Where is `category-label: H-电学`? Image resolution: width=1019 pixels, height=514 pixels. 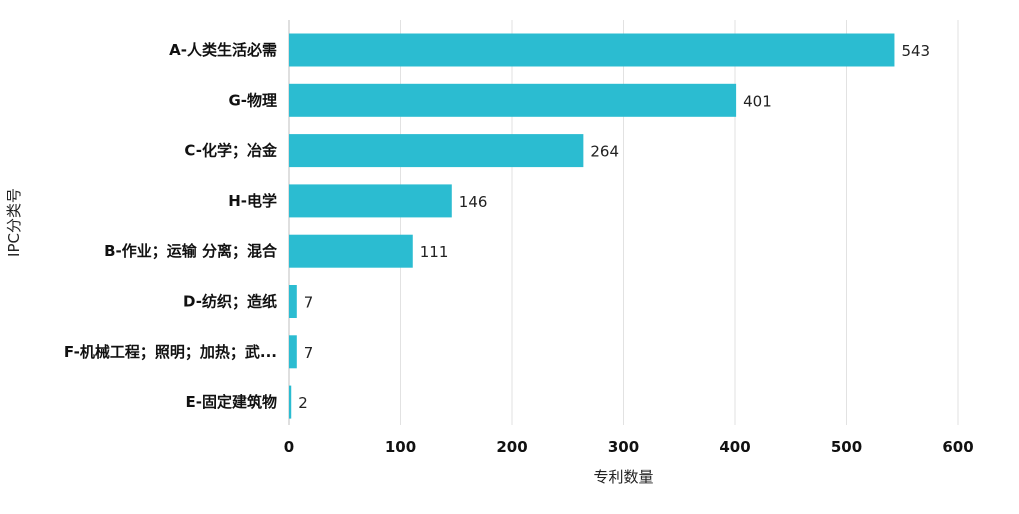
category-label: H-电学 is located at coordinates (252, 201).